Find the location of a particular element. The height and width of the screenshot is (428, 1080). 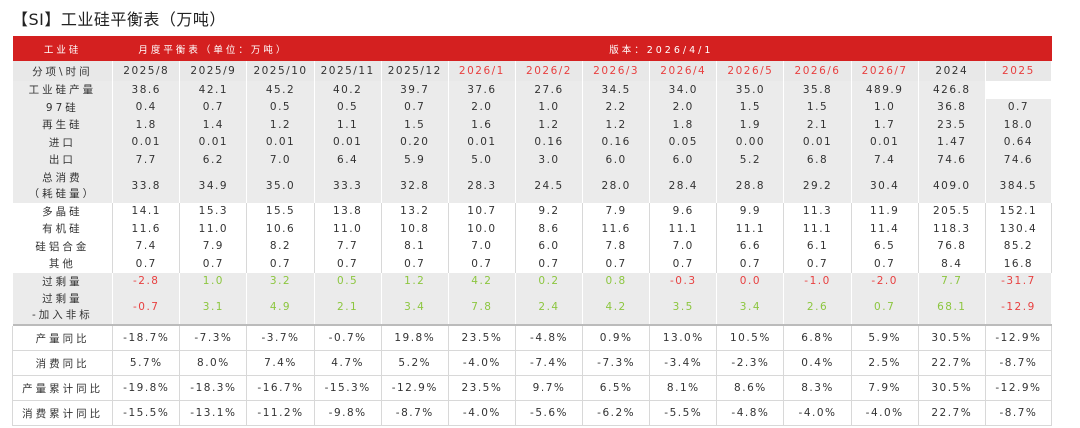

header-table-name: 月度平衡表（单位：万吨） is located at coordinates (213, 48).